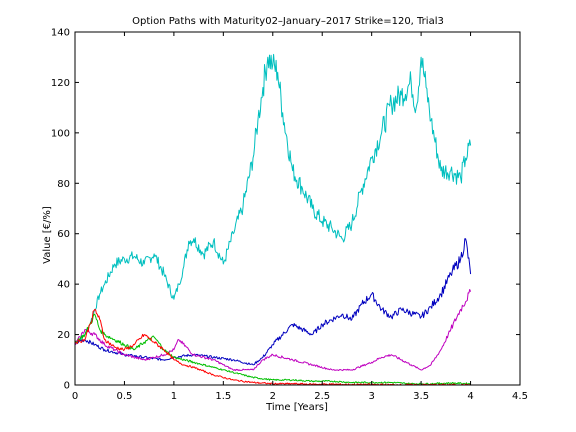 The height and width of the screenshot is (432, 576). I want to click on y-tick-label: 40, so click(63, 285).